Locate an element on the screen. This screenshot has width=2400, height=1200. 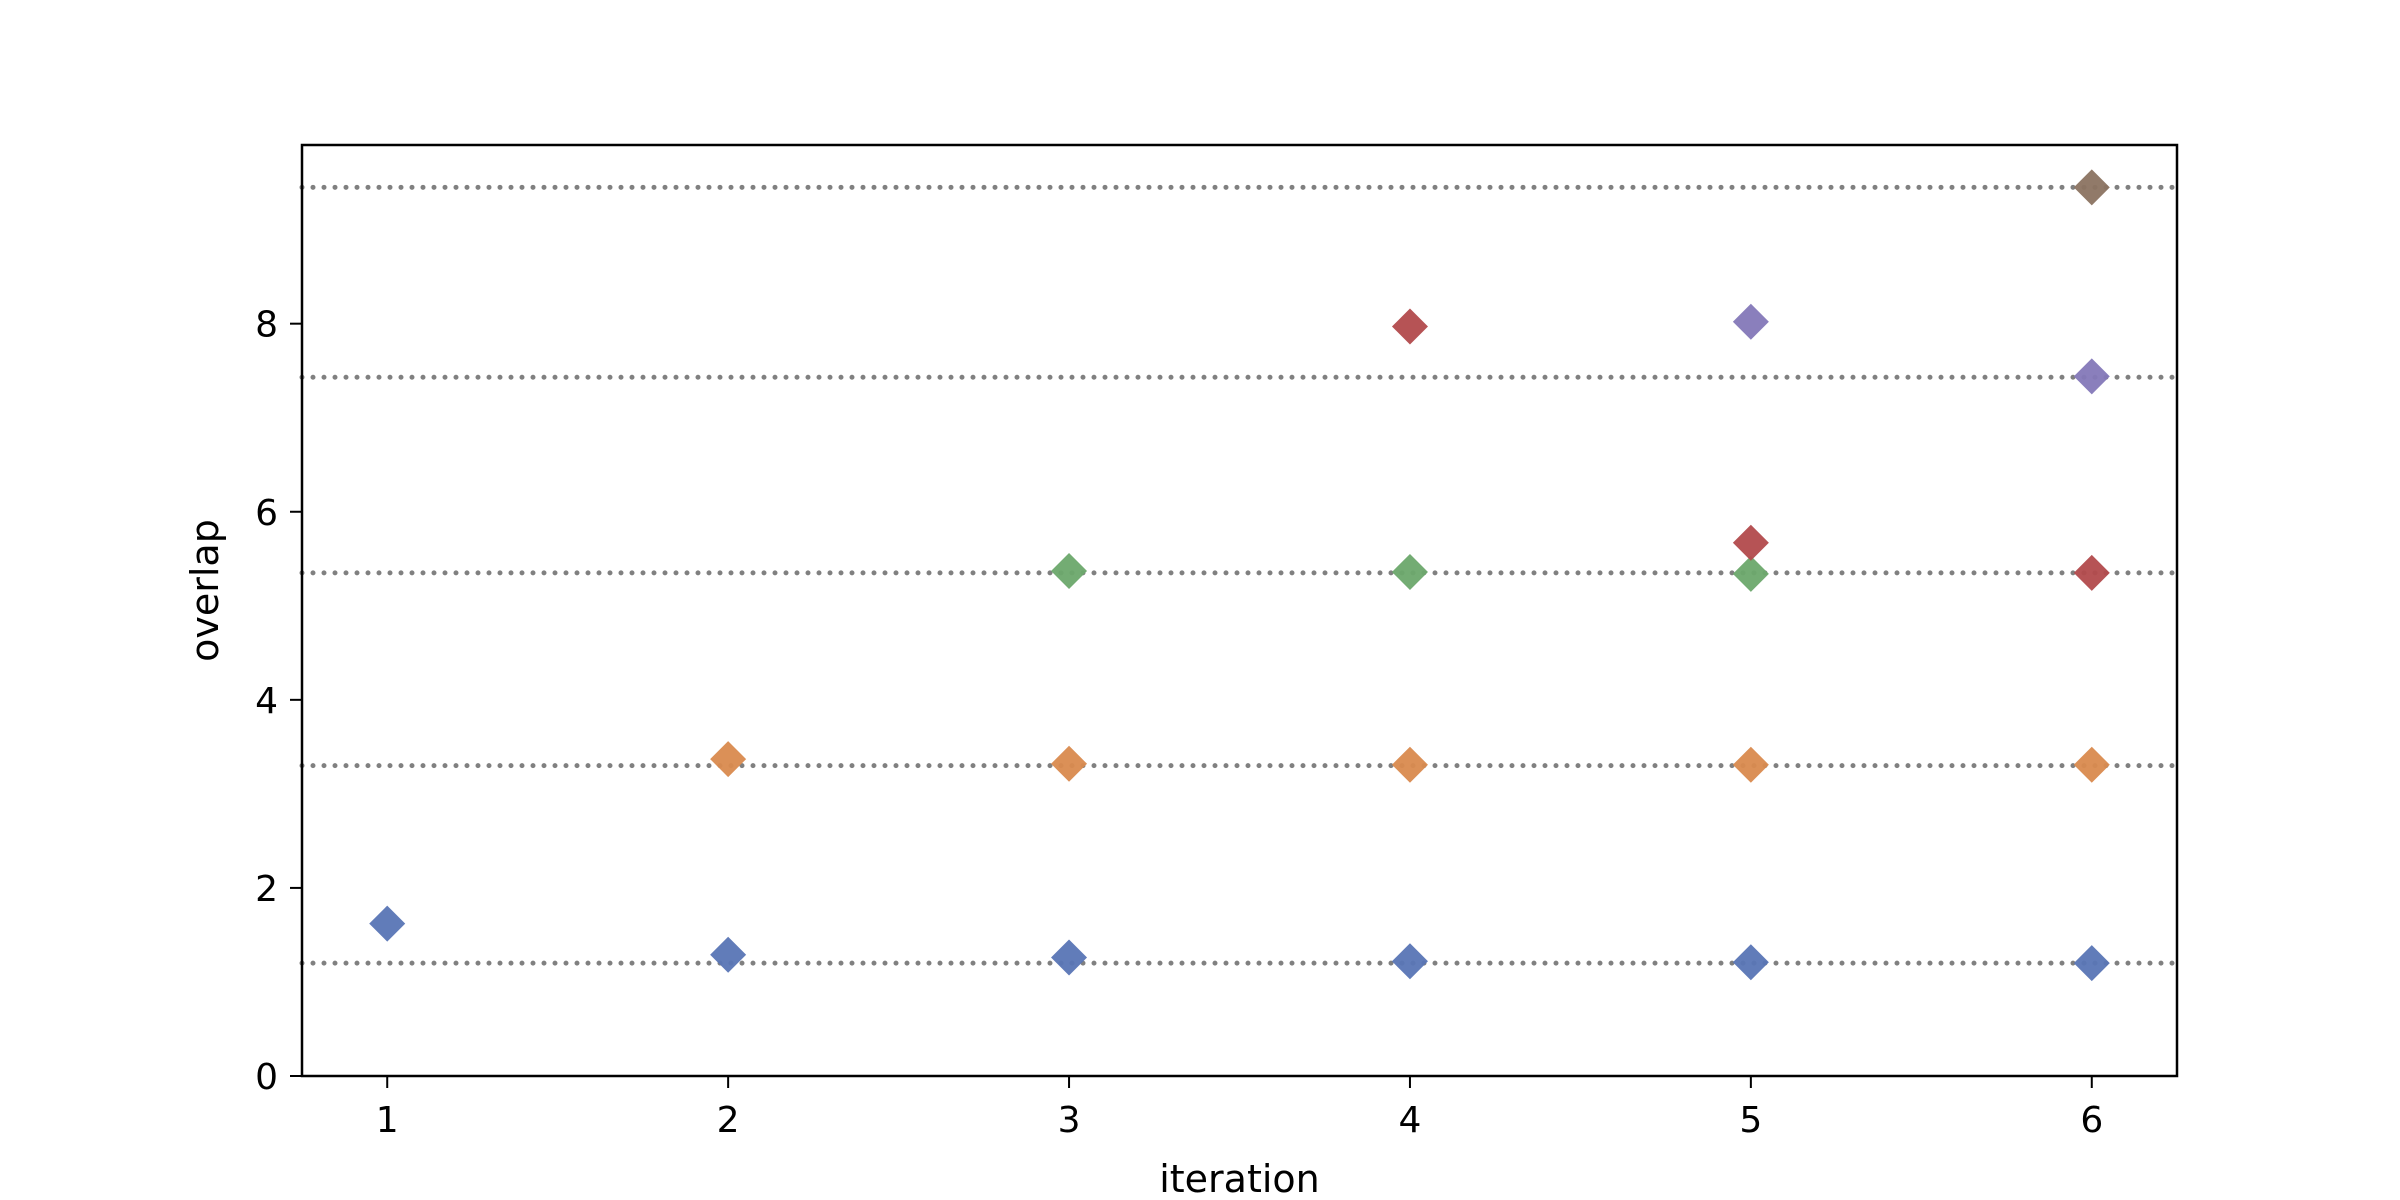
point-series-2-x6 is located at coordinates (2091, 764).